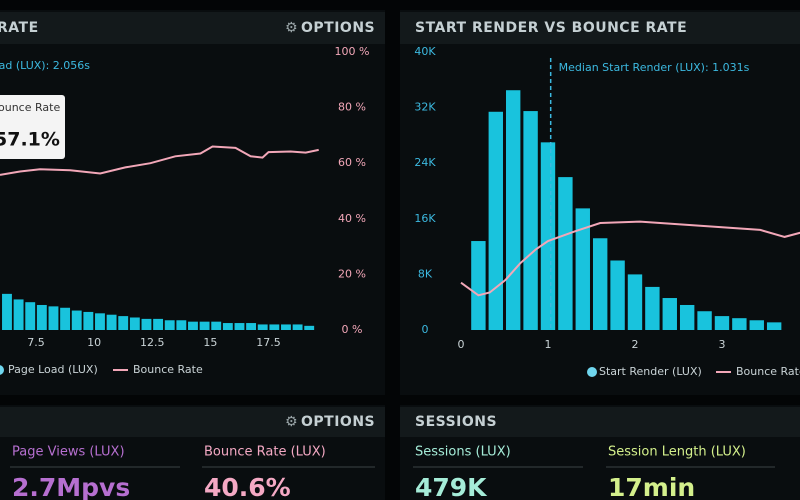 This screenshot has width=800, height=500. I want to click on kpi-label: Page Views (LUX), so click(68, 452).